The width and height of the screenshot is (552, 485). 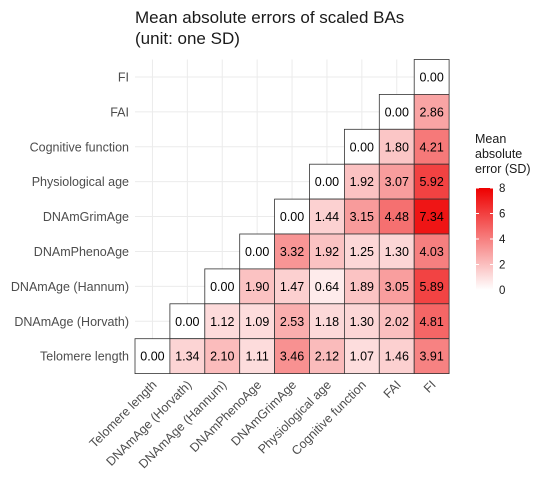 I want to click on cell-value-label: 2.02, so click(x=397, y=322).